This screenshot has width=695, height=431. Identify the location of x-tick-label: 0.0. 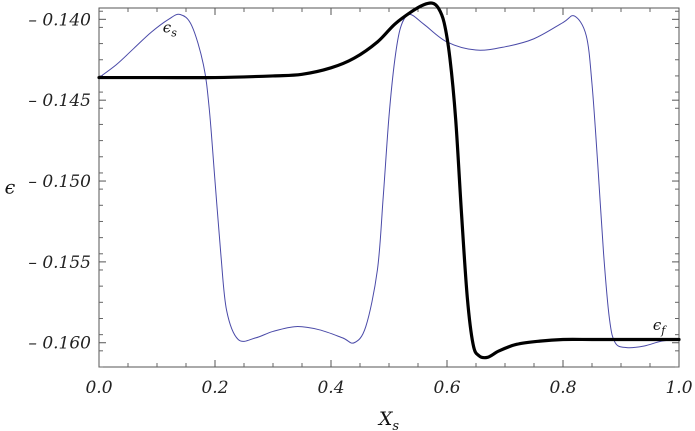
(98, 388).